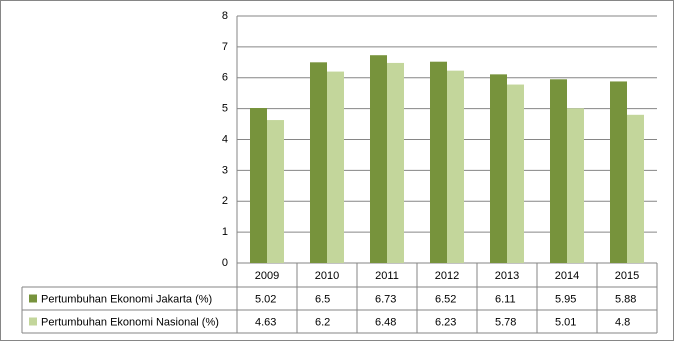 The width and height of the screenshot is (674, 341). I want to click on y-tick-label: 6, so click(225, 78).